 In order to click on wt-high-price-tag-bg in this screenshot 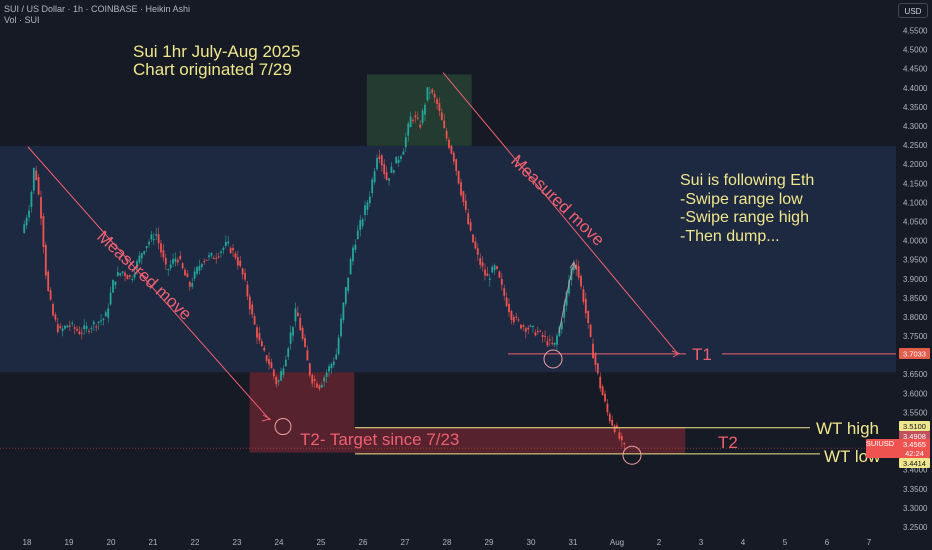, I will do `click(914, 426)`.